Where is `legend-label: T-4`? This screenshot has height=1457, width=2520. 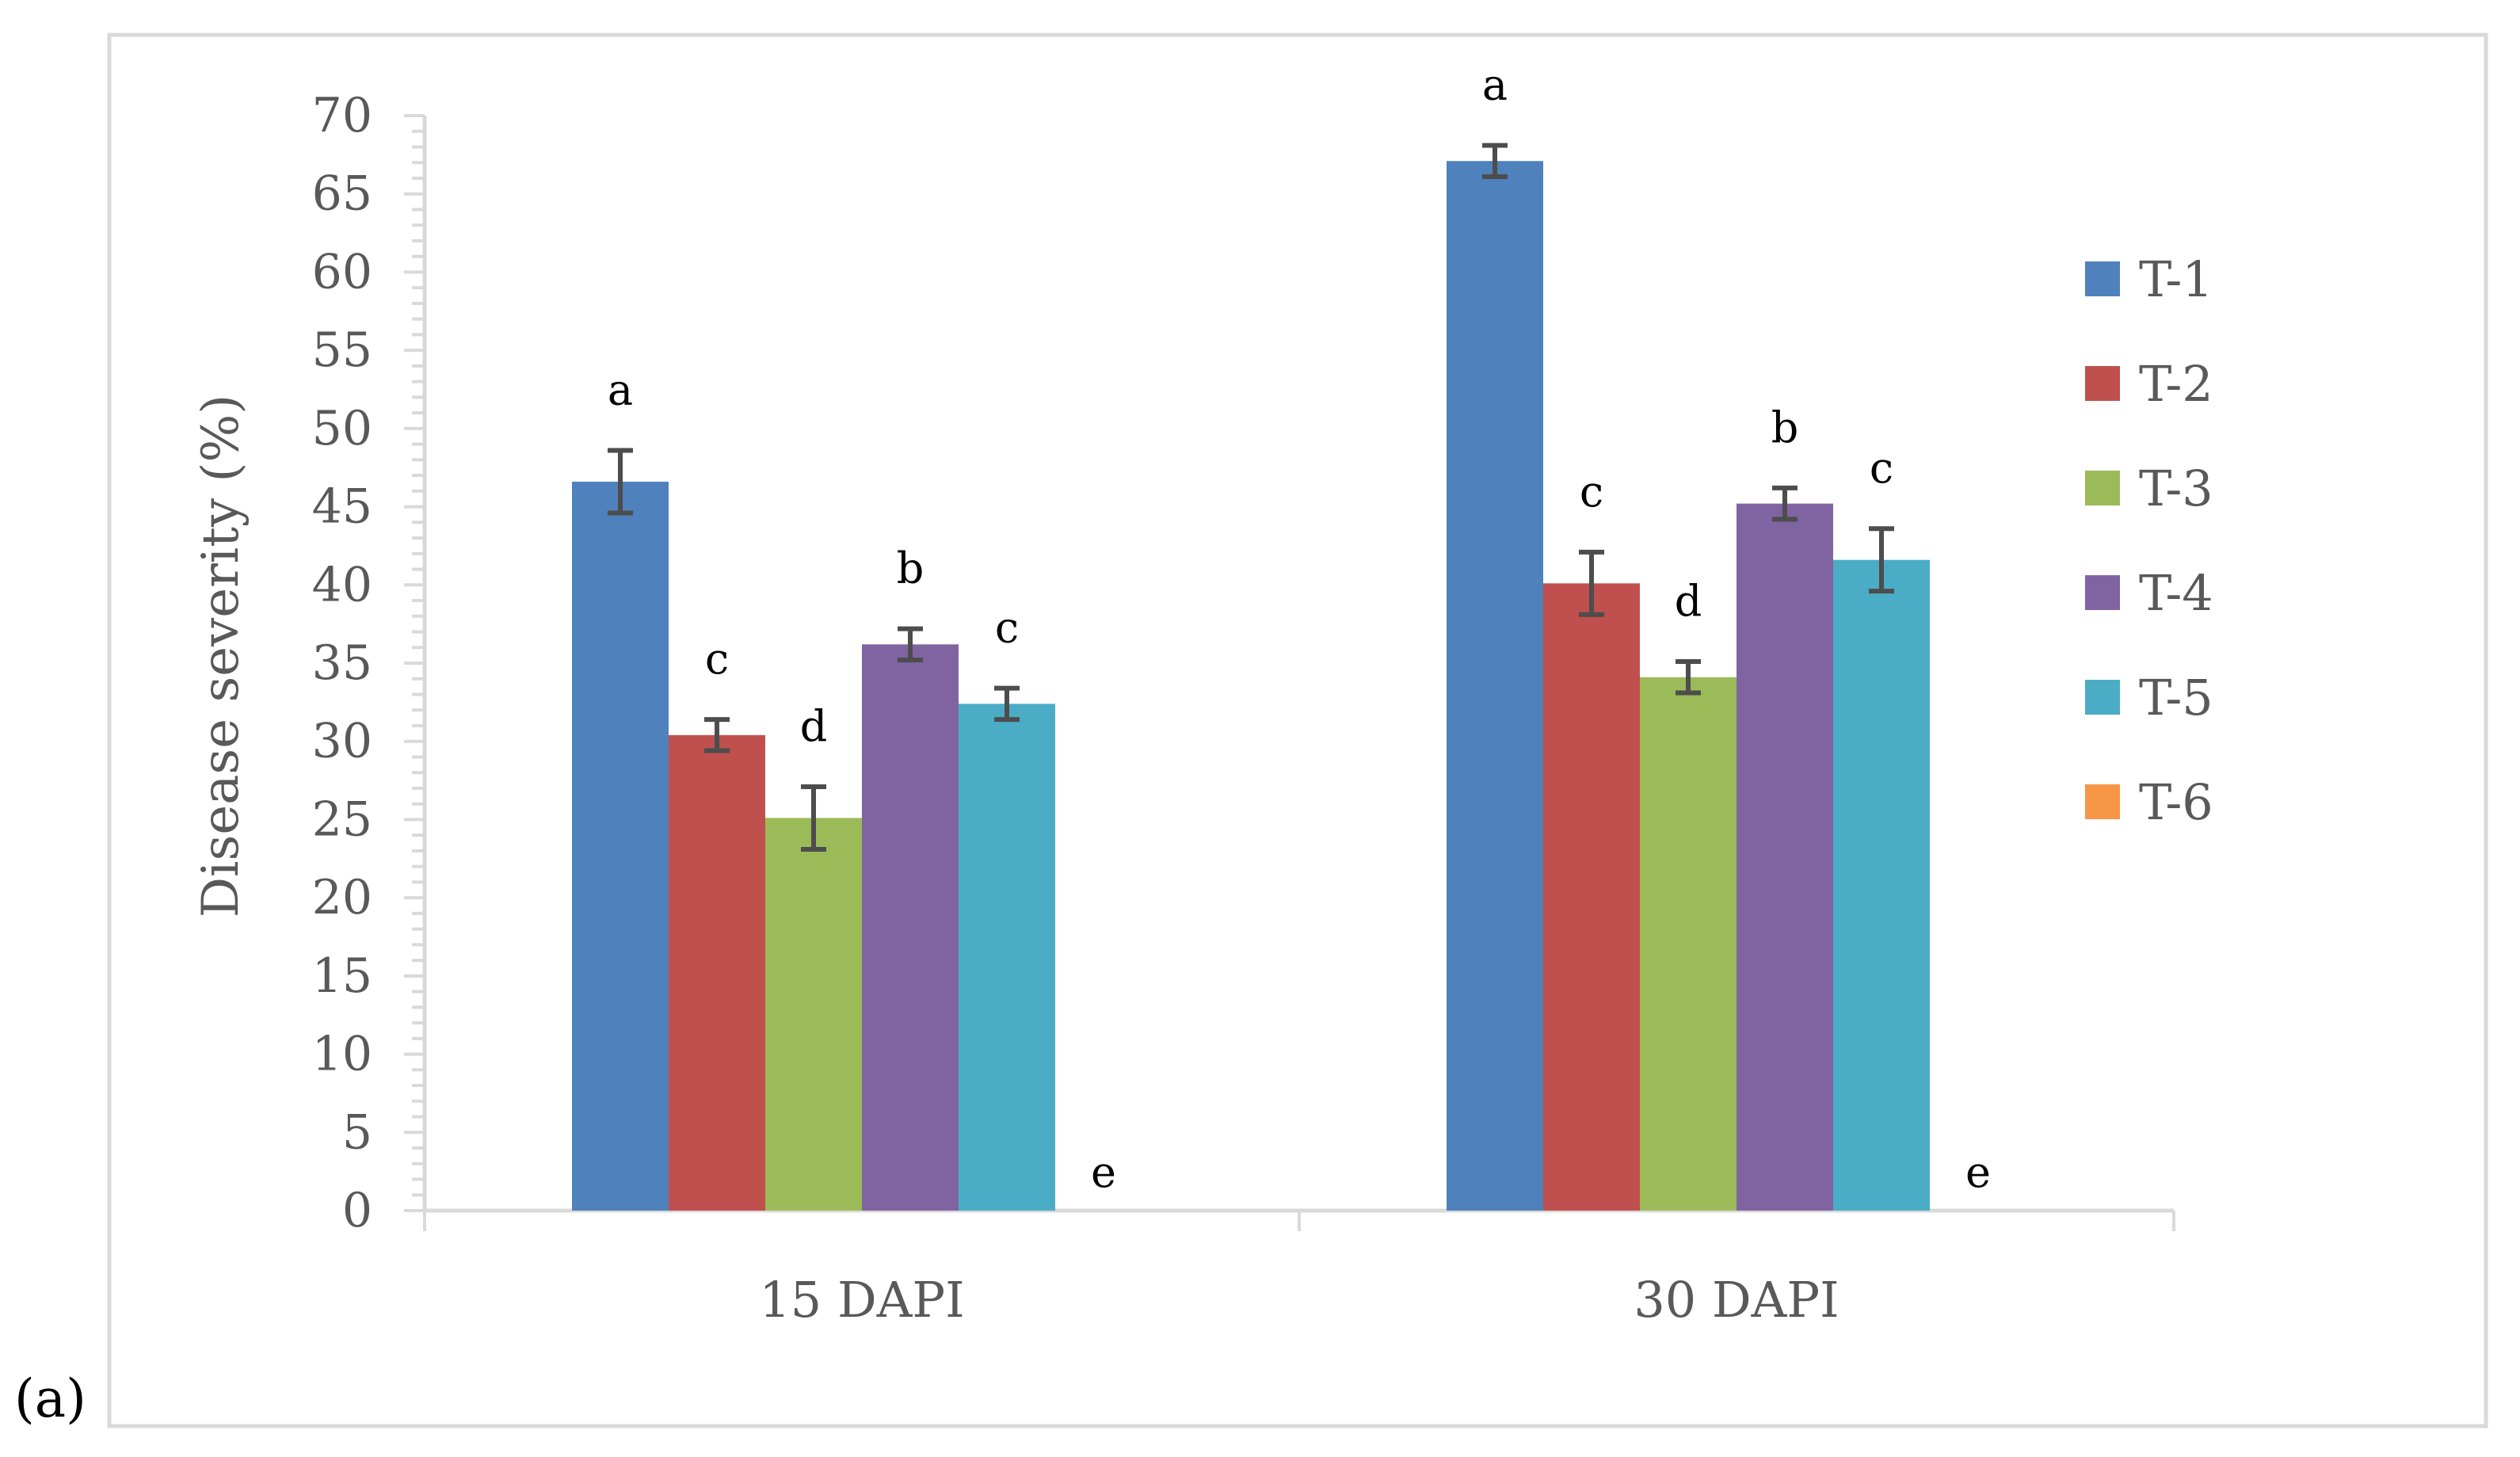
legend-label: T-4 is located at coordinates (2176, 593).